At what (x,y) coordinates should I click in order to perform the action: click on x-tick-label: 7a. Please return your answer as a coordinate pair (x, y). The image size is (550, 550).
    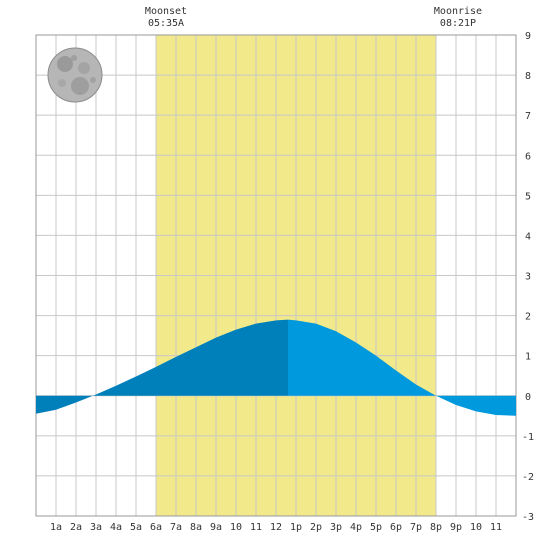
    Looking at the image, I should click on (176, 527).